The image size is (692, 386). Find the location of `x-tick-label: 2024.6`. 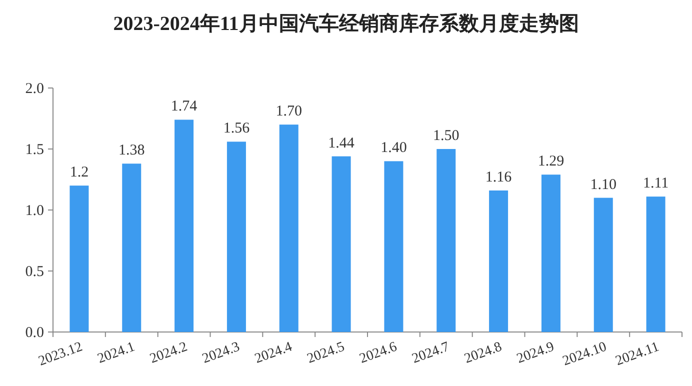

x-tick-label: 2024.6 is located at coordinates (379, 353).